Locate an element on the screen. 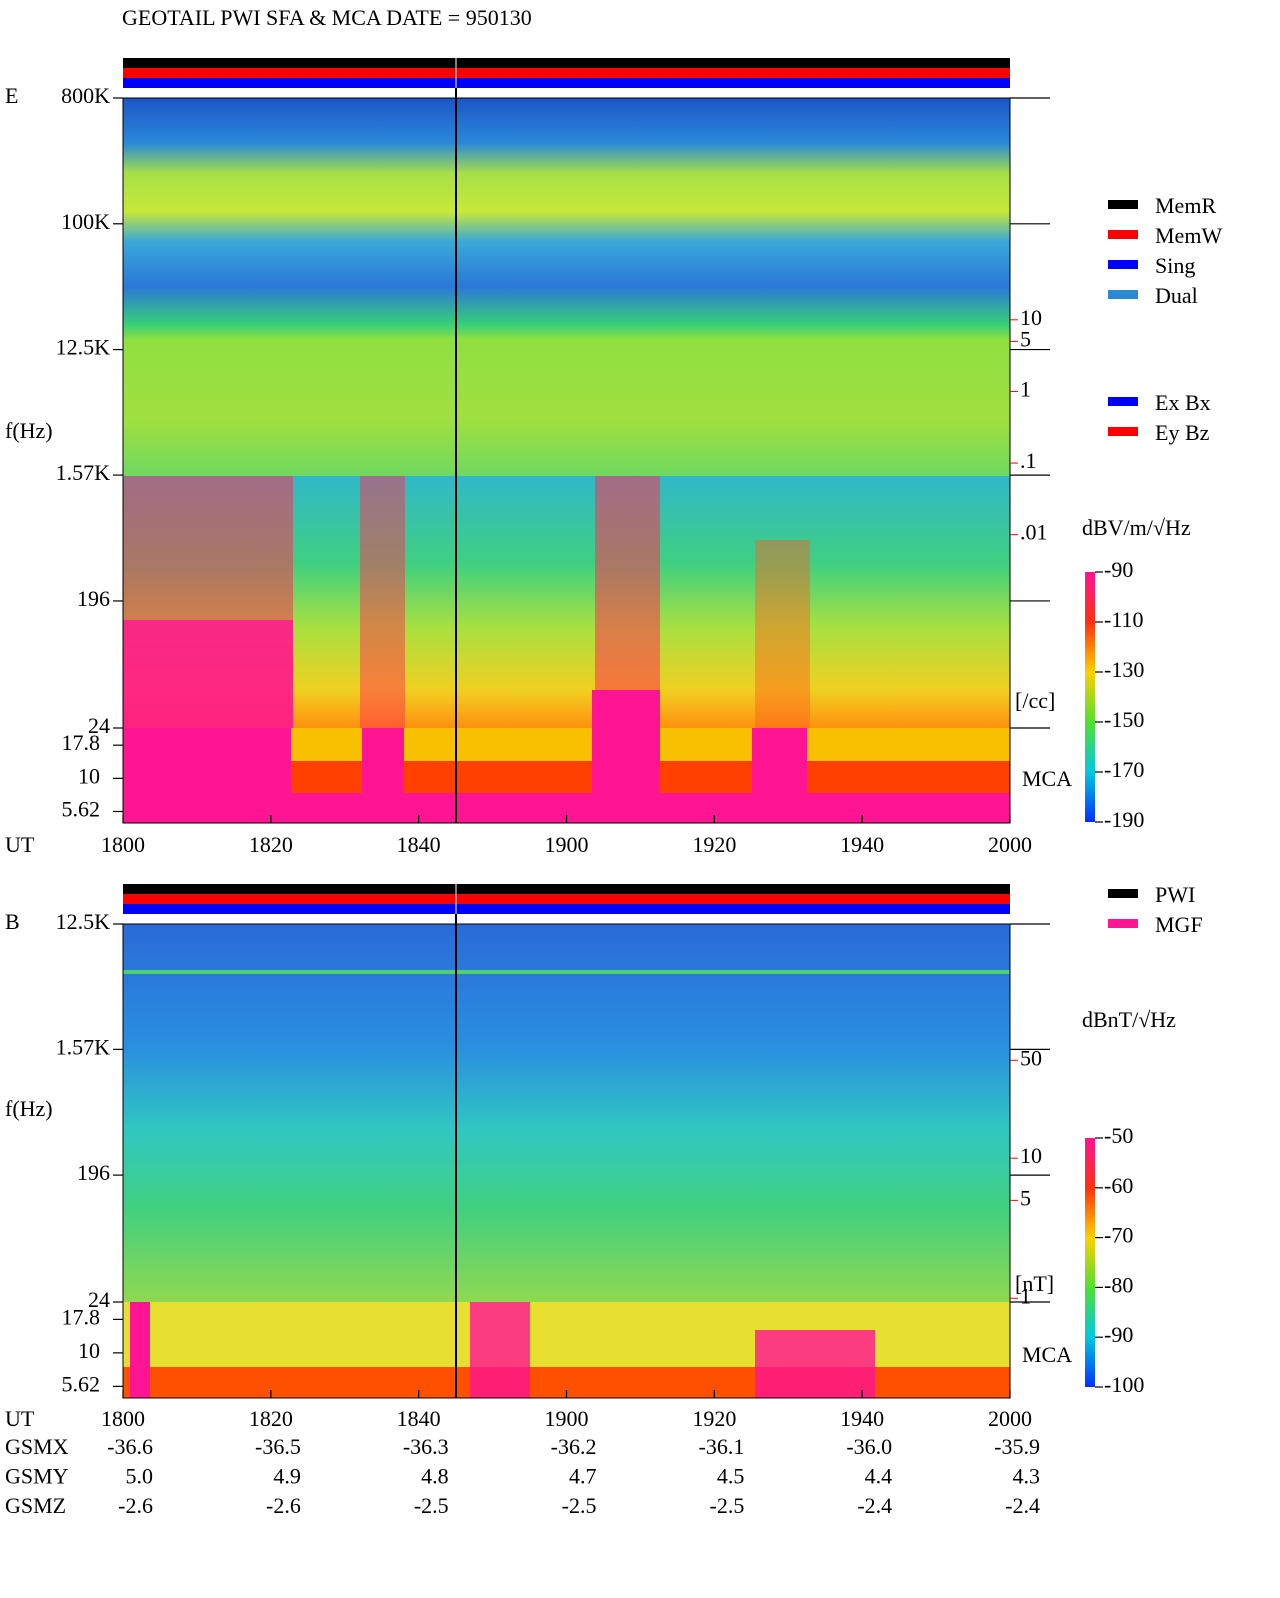  orbit-value: -36.0 is located at coordinates (869, 1446).